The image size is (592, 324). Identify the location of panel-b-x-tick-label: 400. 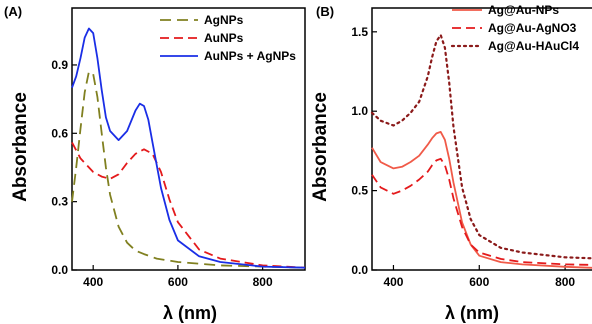
(393, 282).